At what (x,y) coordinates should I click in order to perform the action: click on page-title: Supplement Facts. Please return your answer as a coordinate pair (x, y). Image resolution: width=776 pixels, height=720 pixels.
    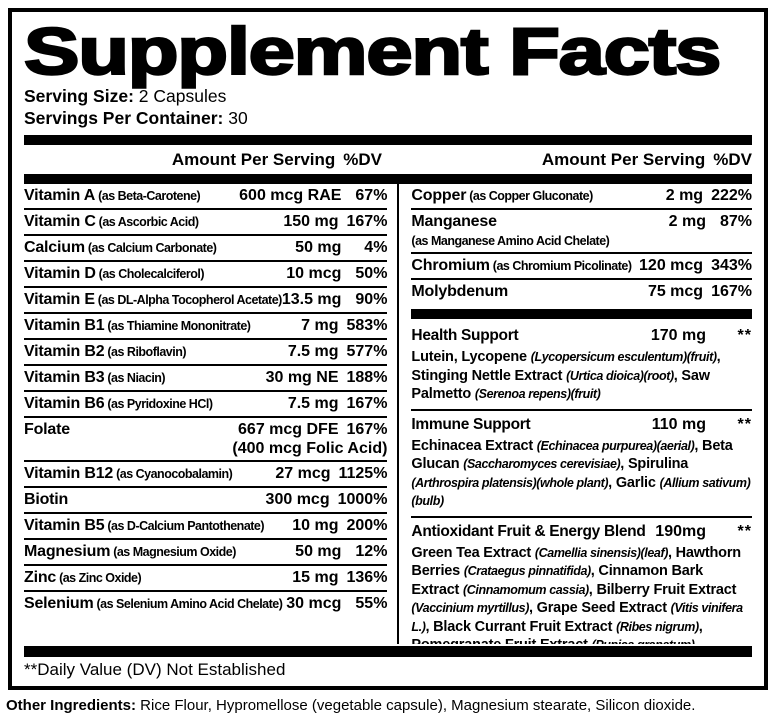
    Looking at the image, I should click on (372, 51).